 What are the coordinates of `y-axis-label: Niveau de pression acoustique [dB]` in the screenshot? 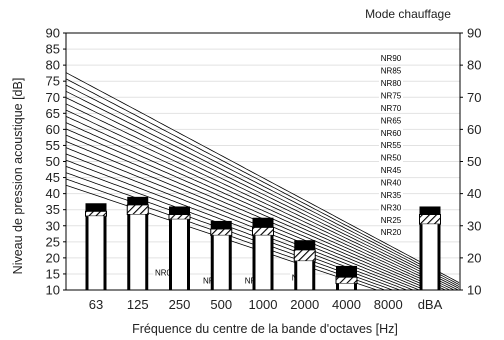 It's located at (18, 176).